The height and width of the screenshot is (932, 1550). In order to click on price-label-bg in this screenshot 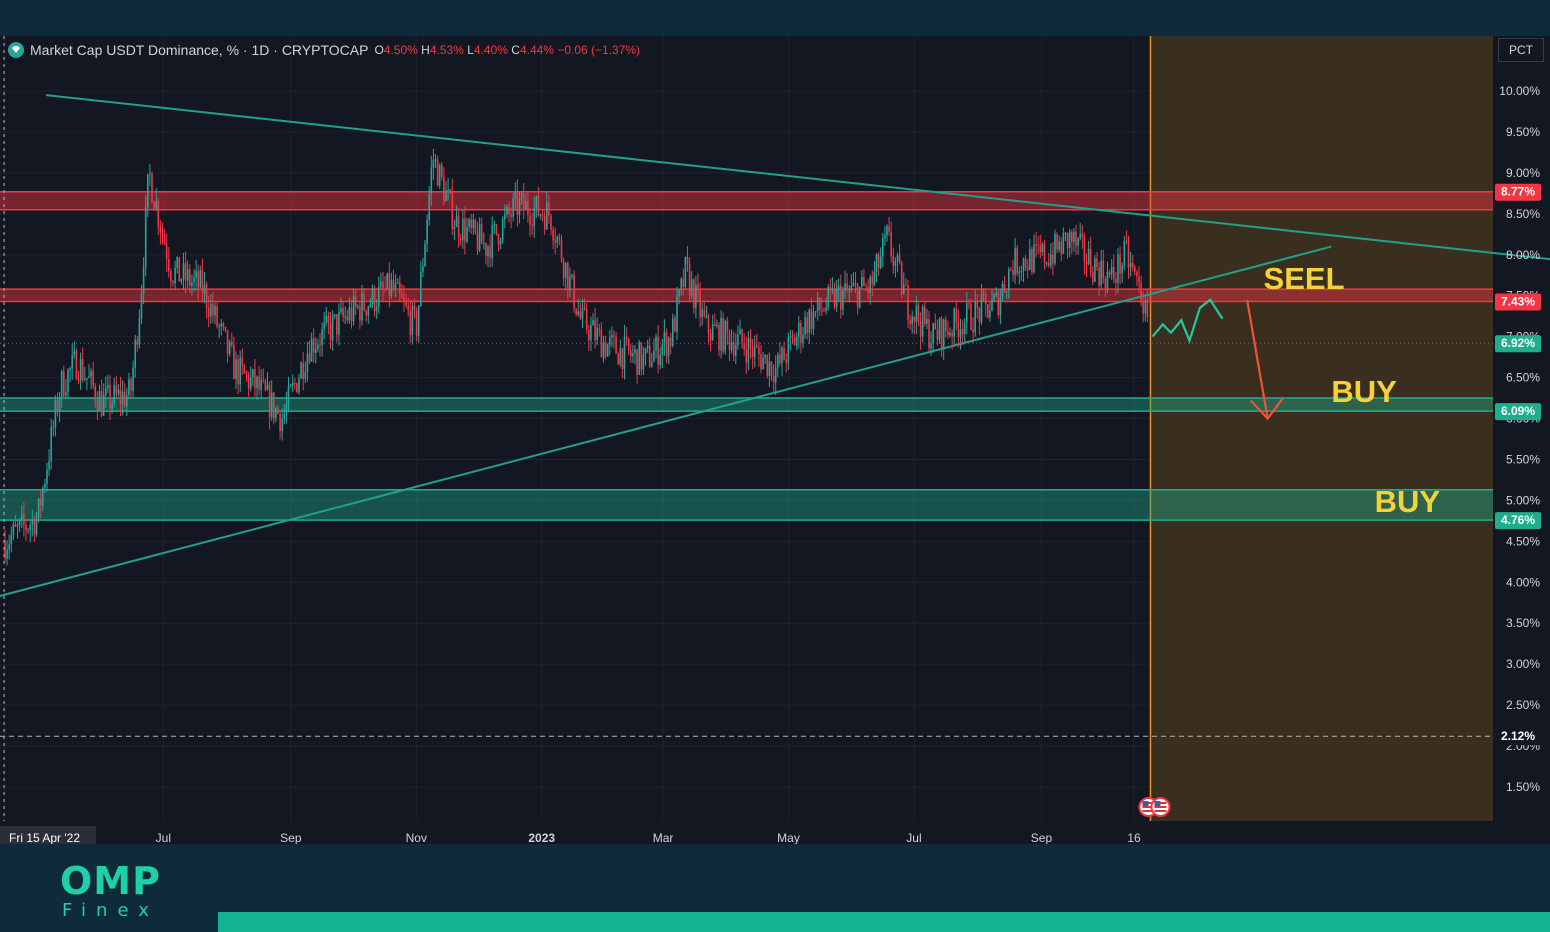, I will do `click(1518, 344)`.